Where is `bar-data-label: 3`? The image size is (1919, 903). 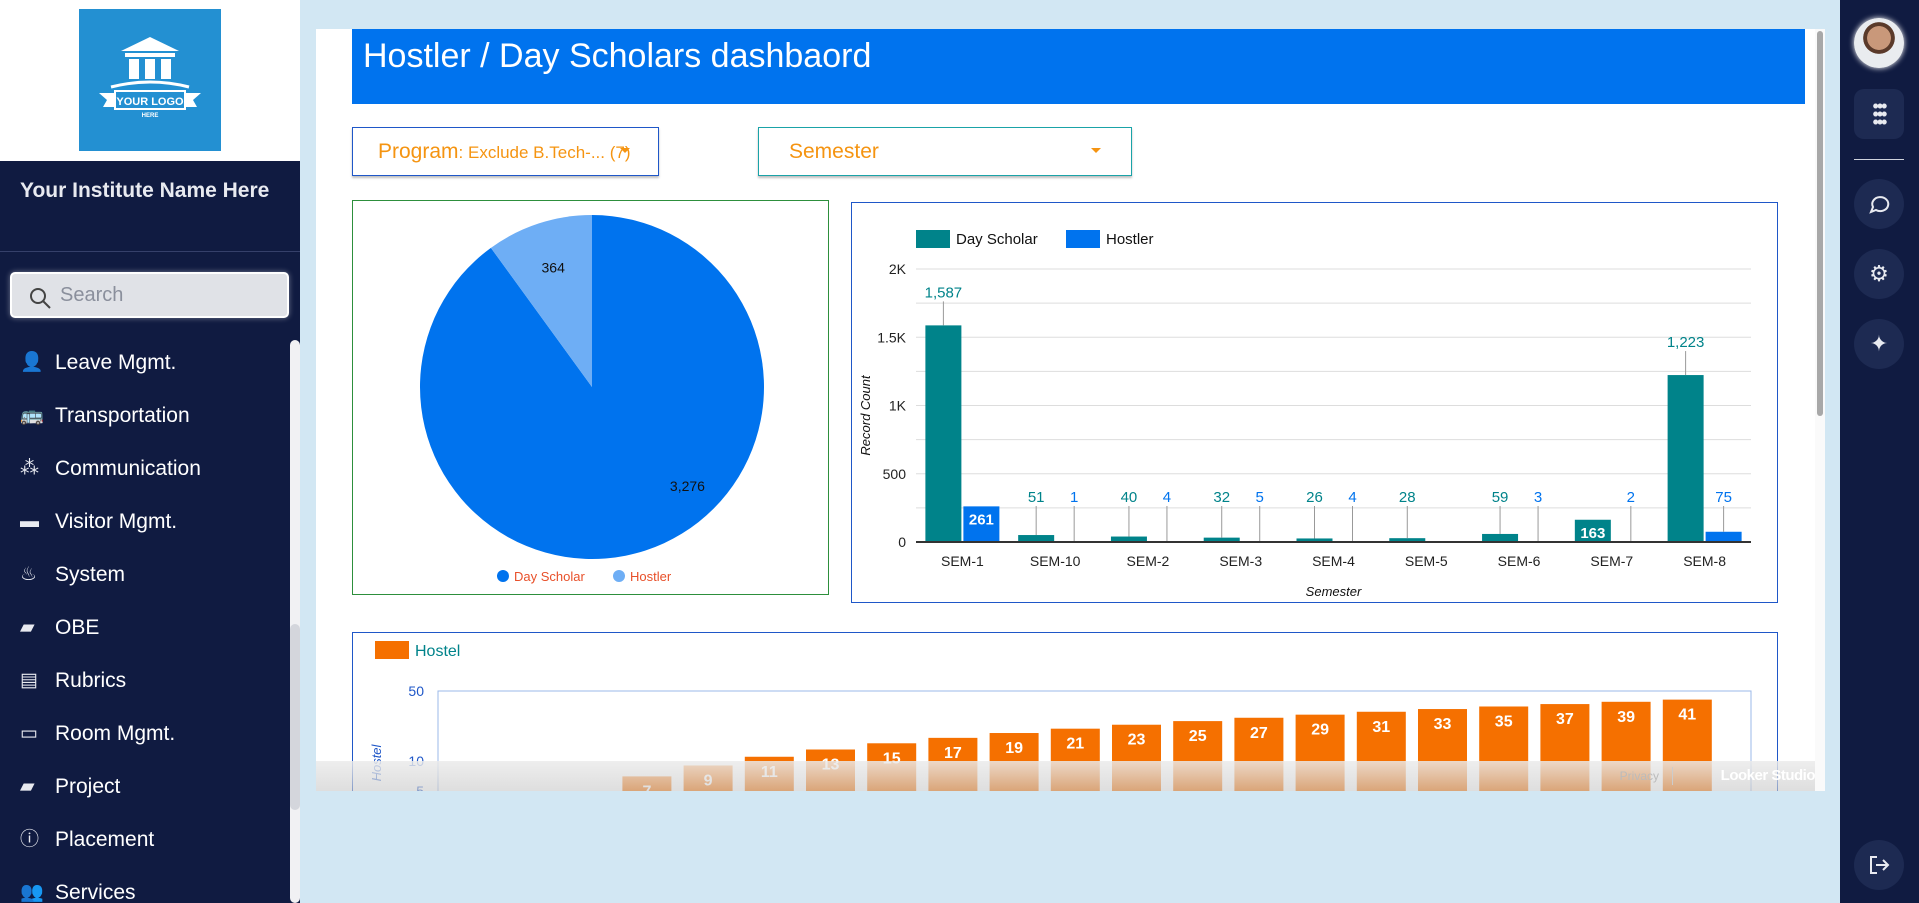 bar-data-label: 3 is located at coordinates (1538, 497).